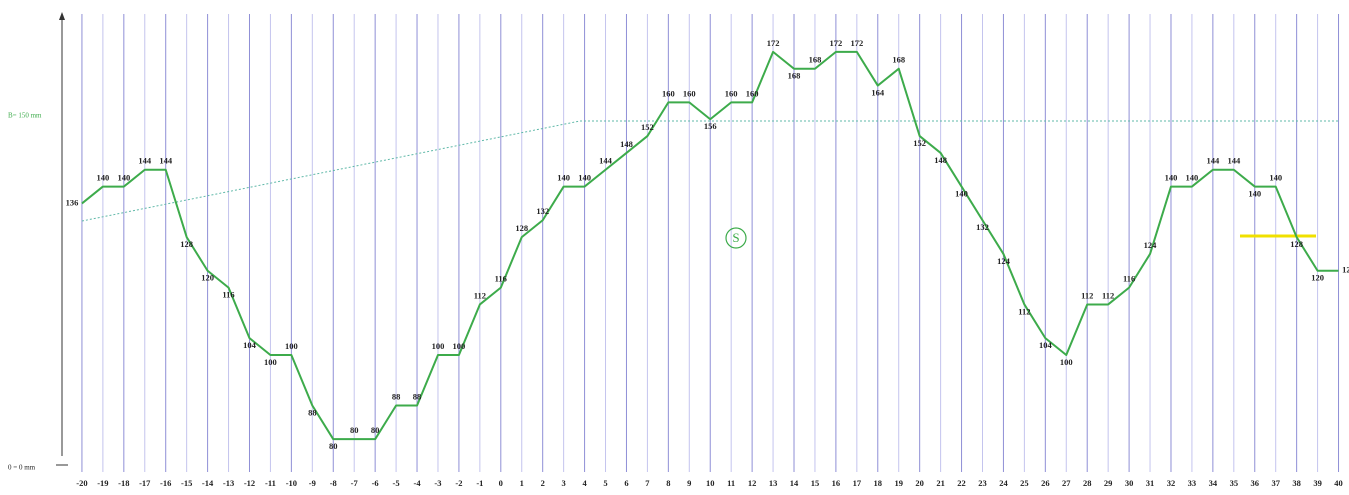 The height and width of the screenshot is (495, 1349). Describe the element at coordinates (857, 483) in the screenshot. I see `x-tick-label: 17` at that location.